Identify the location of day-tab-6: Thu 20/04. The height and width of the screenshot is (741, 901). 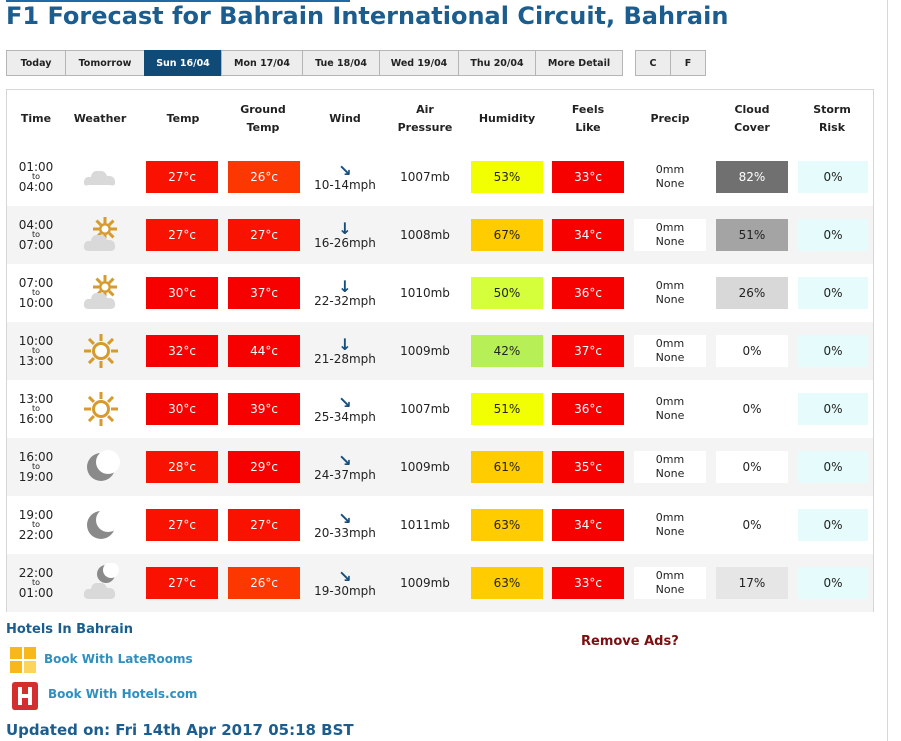
(497, 63).